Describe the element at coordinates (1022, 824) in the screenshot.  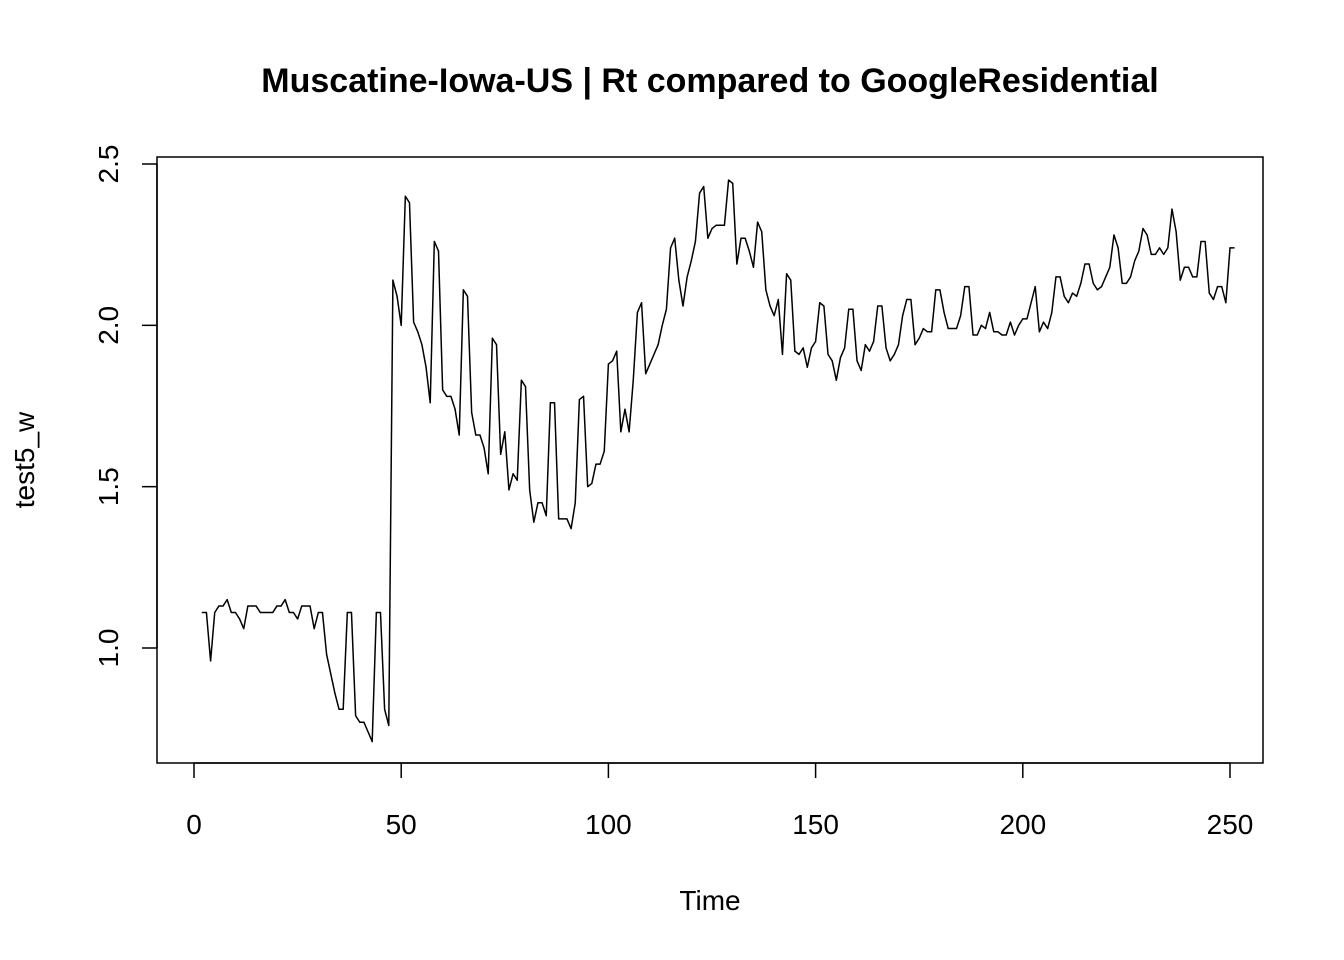
I see `x-tick-label: 200` at that location.